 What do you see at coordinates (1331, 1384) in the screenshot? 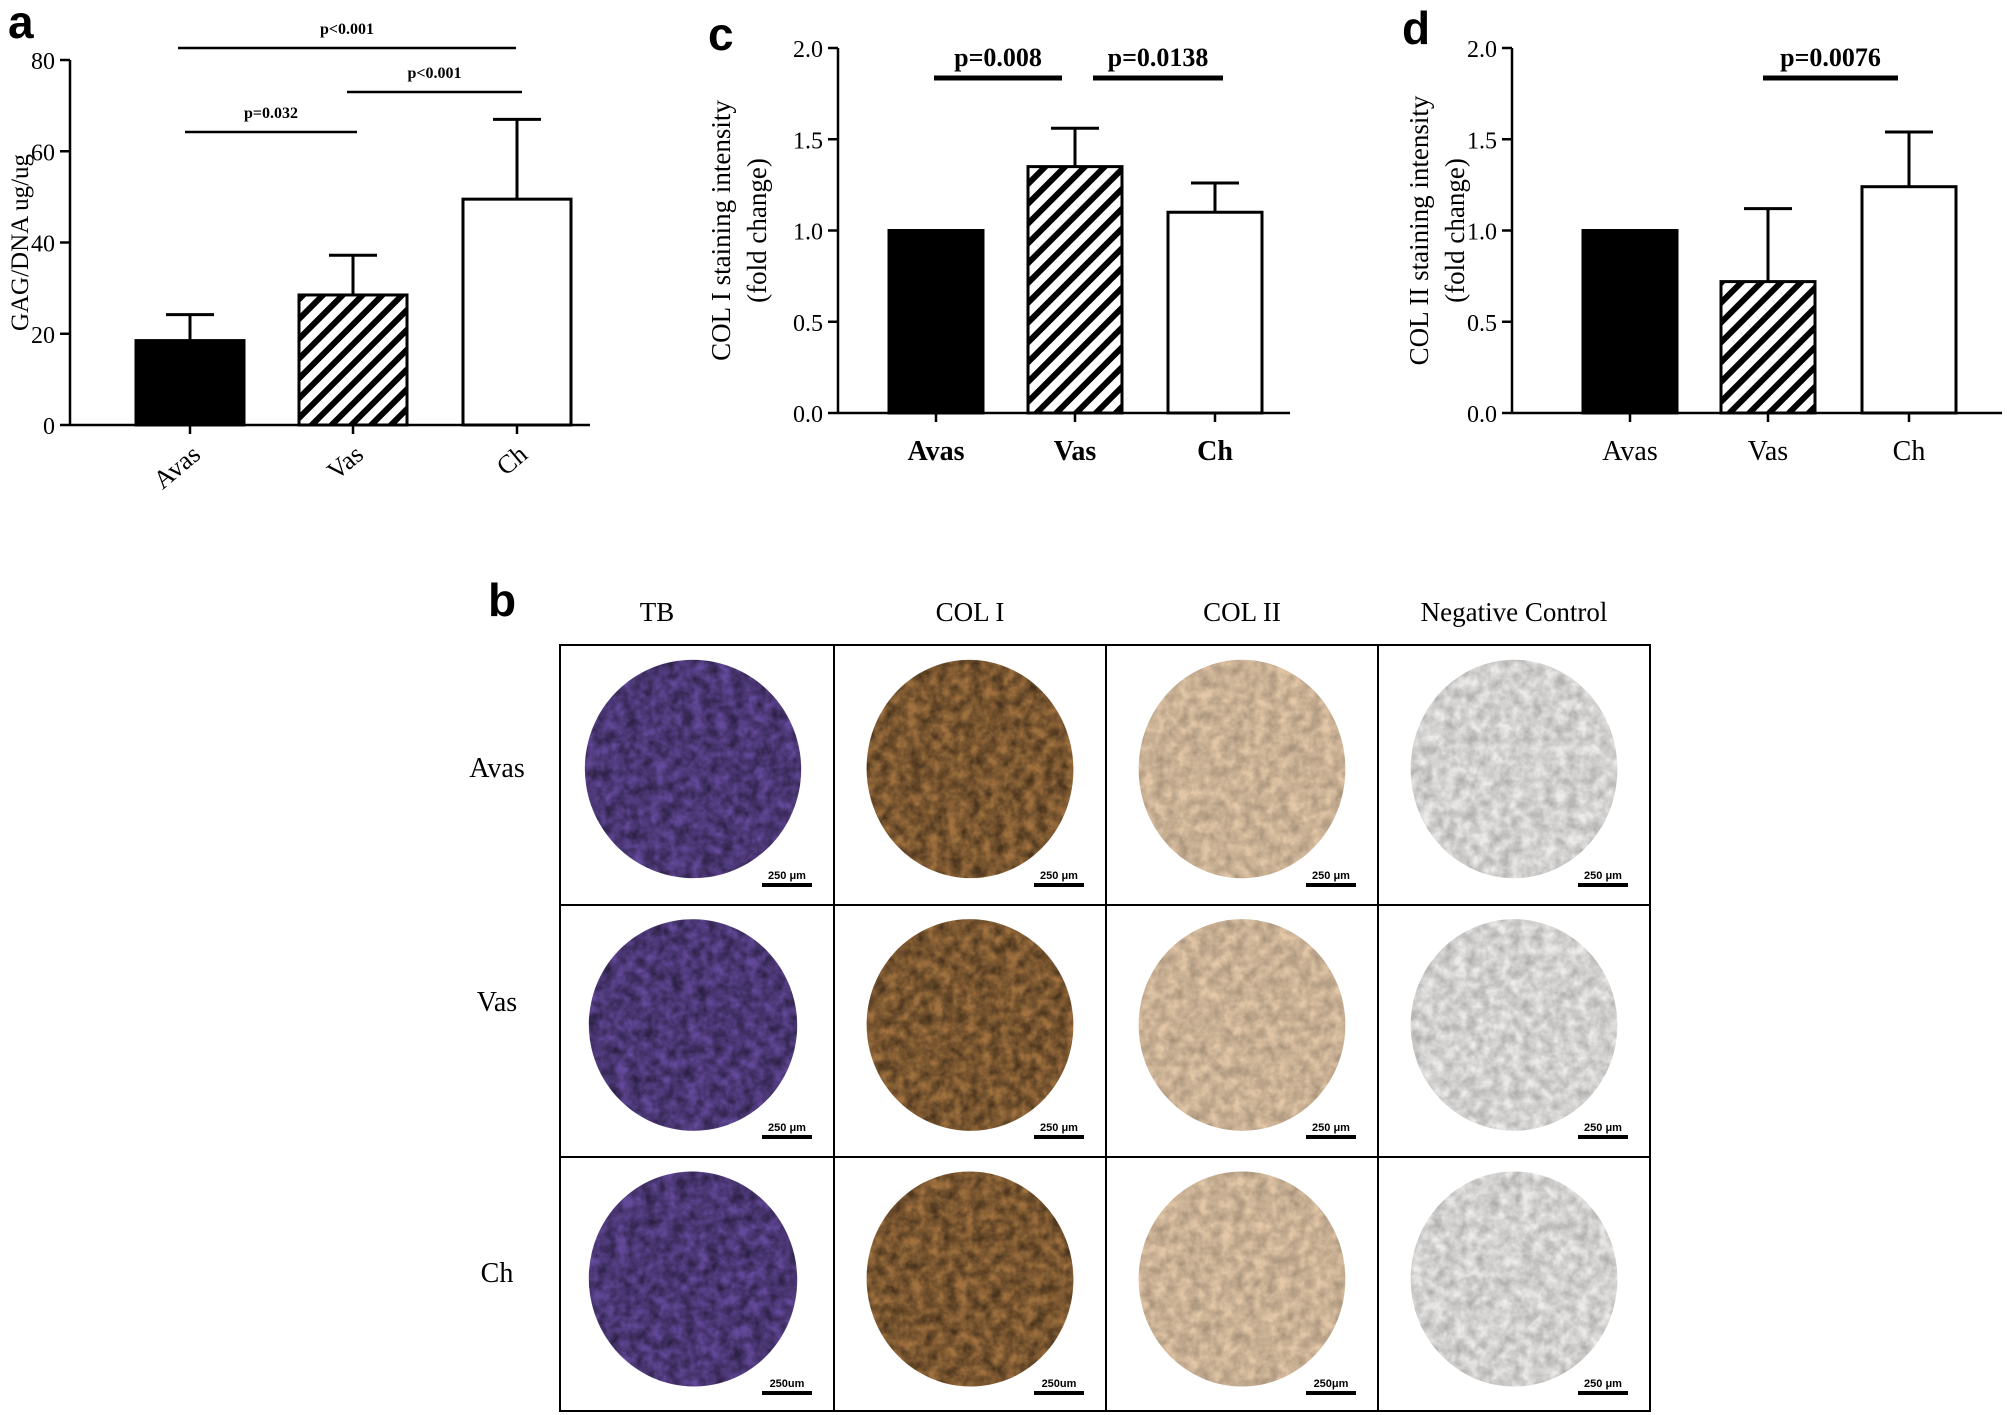
I see `scale-bar-label: 250μm` at bounding box center [1331, 1384].